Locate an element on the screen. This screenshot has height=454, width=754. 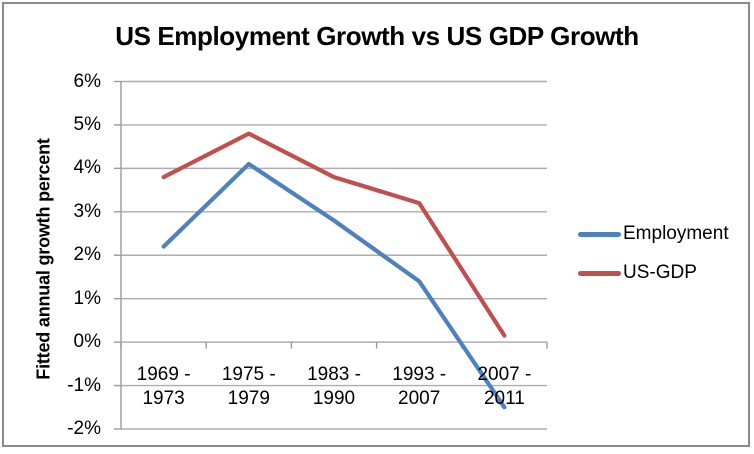
legend-item-us-gdp: US-GDP is located at coordinates (653, 273).